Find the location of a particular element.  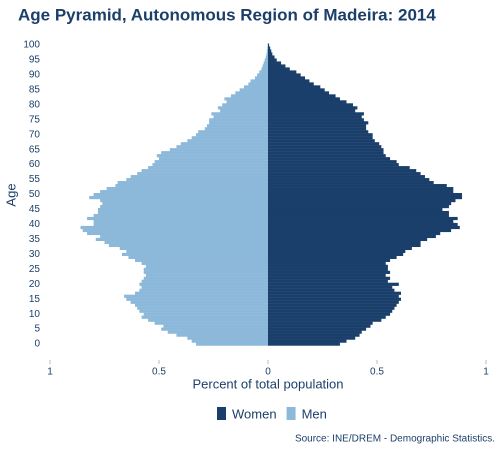

legend-label: Women is located at coordinates (254, 413).